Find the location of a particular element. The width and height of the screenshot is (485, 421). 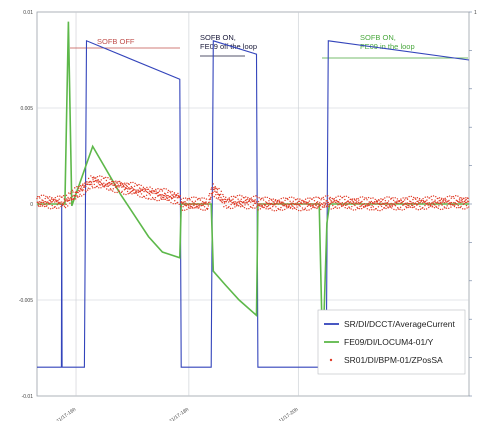

x-tick-label: 11/17-16h is located at coordinates (67, 414).